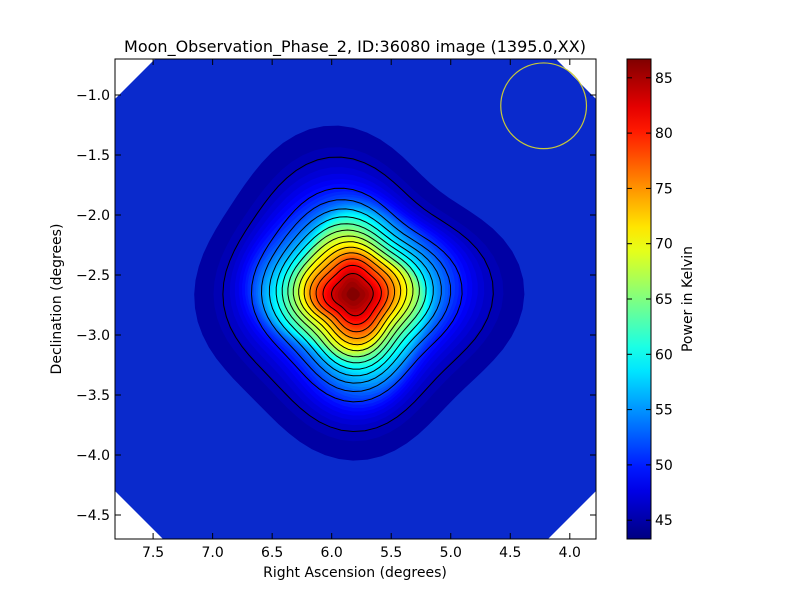 The image size is (800, 600). I want to click on x-tick-label: 6.0, so click(332, 553).